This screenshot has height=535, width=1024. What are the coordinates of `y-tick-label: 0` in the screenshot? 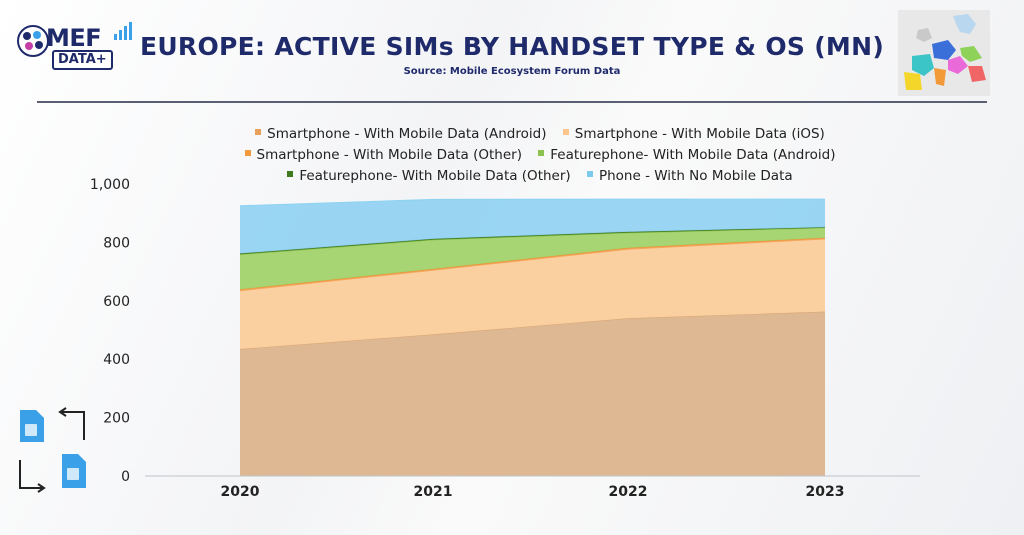 It's located at (125, 477).